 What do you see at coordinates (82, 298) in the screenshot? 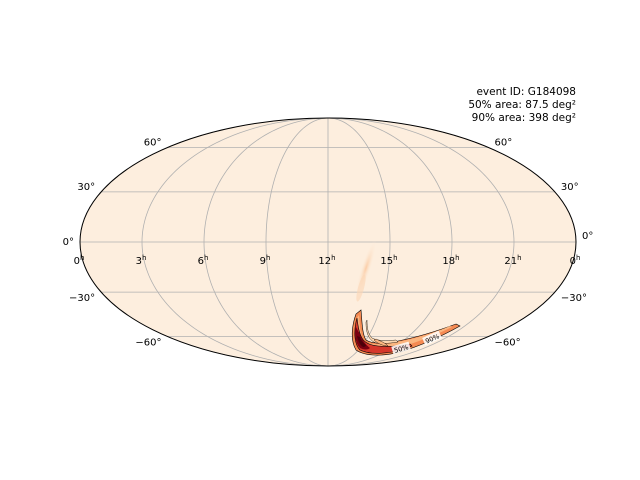
I see `dec-tick-label-left: −30°` at bounding box center [82, 298].